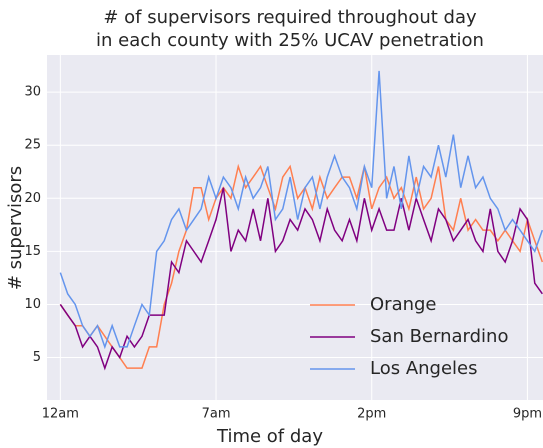  I want to click on y-axis-label: # supervisors, so click(15, 228).